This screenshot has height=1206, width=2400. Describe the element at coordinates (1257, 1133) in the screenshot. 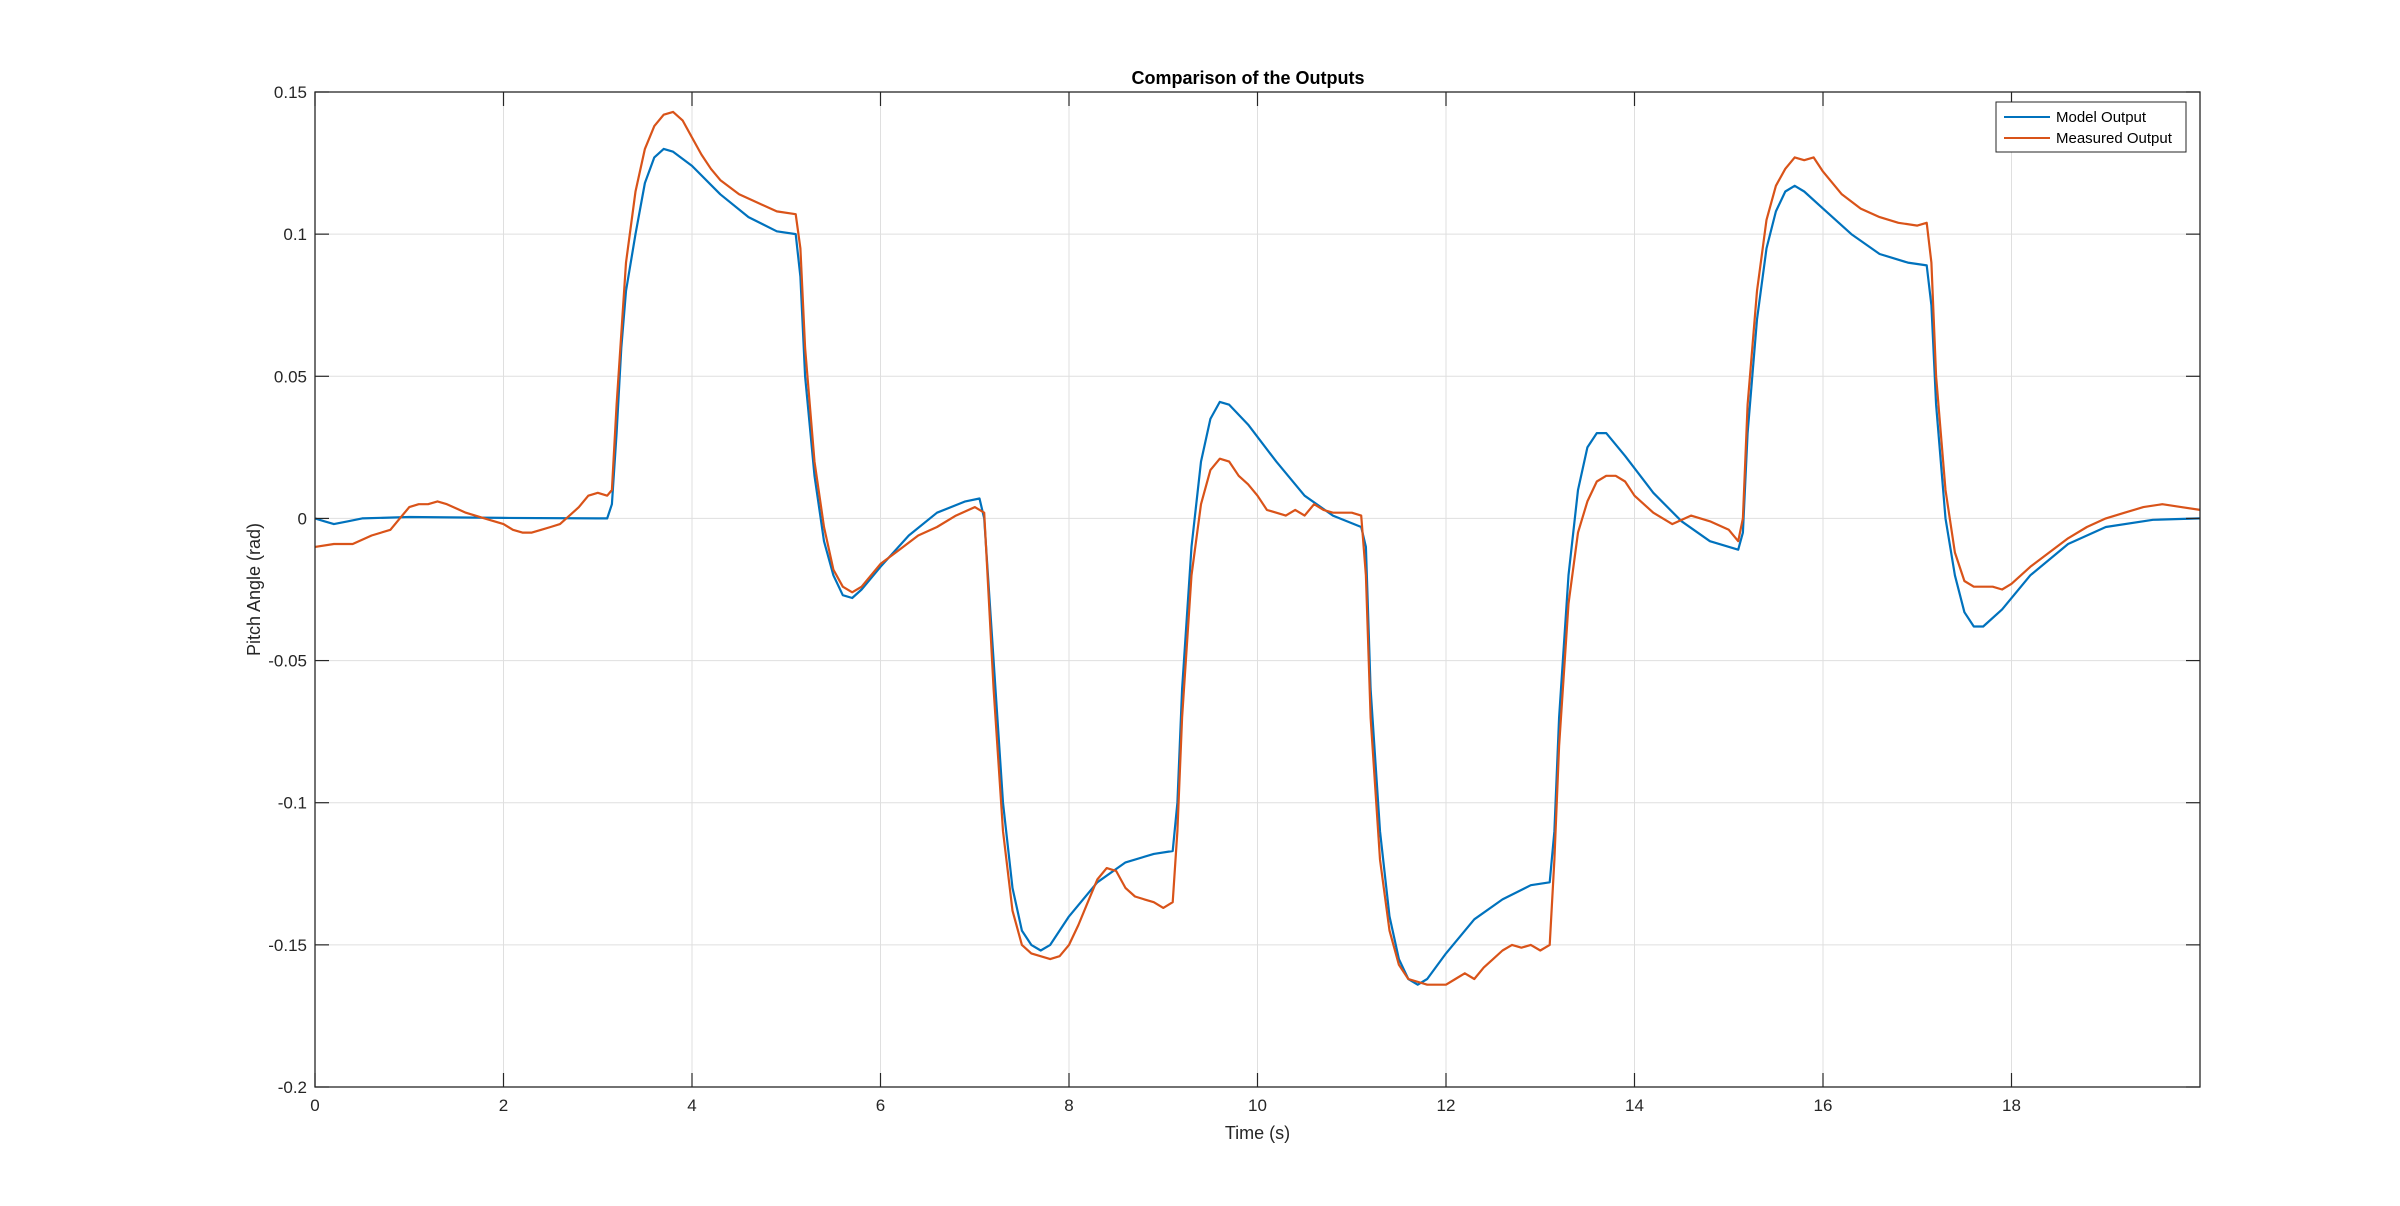

I see `x-axis-label: Time (s)` at that location.